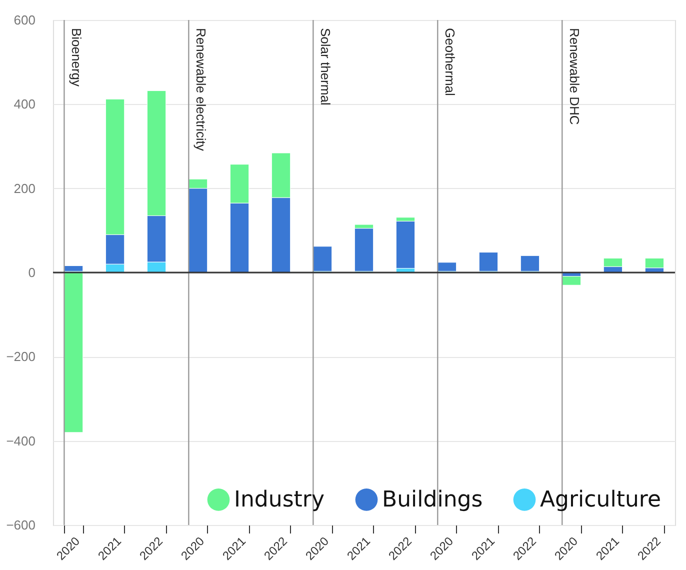  What do you see at coordinates (600, 500) in the screenshot?
I see `legend-label: Agriculture` at bounding box center [600, 500].